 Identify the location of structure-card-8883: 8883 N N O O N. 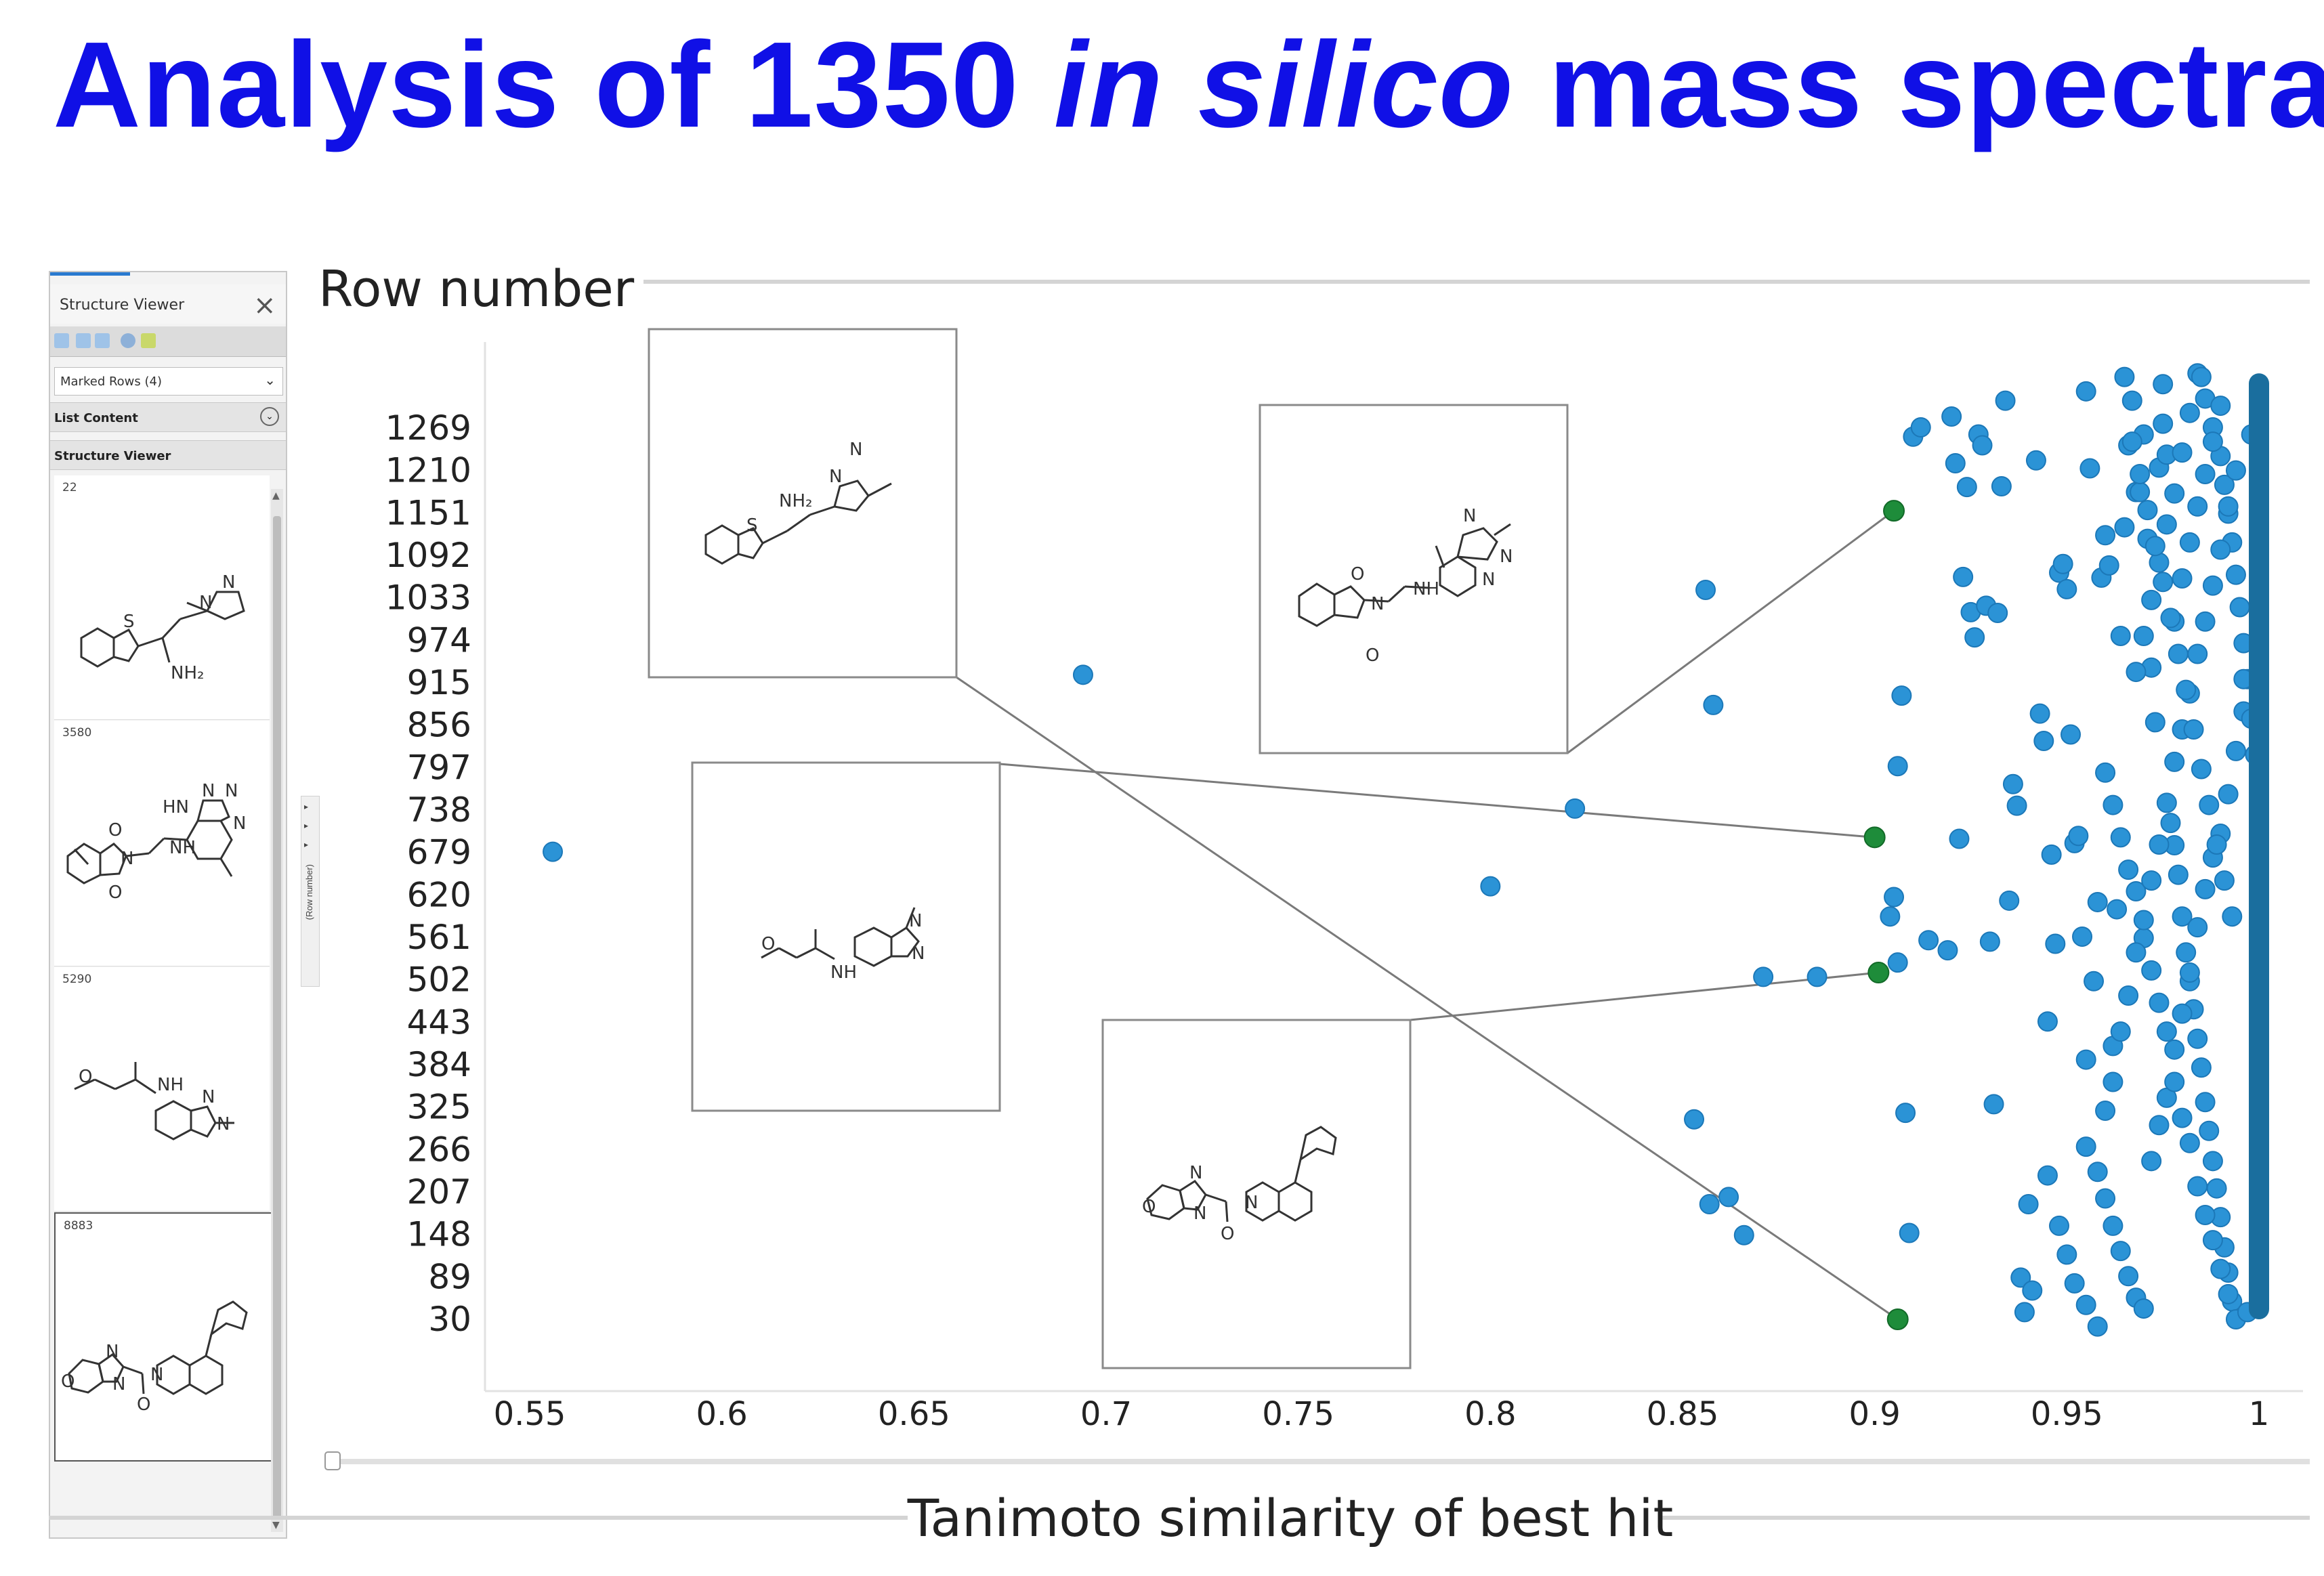
(163, 1337).